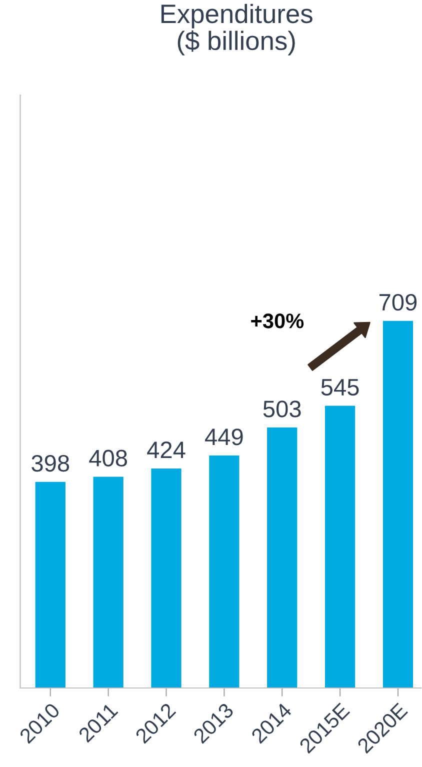  What do you see at coordinates (340, 387) in the screenshot?
I see `data-label: 545` at bounding box center [340, 387].